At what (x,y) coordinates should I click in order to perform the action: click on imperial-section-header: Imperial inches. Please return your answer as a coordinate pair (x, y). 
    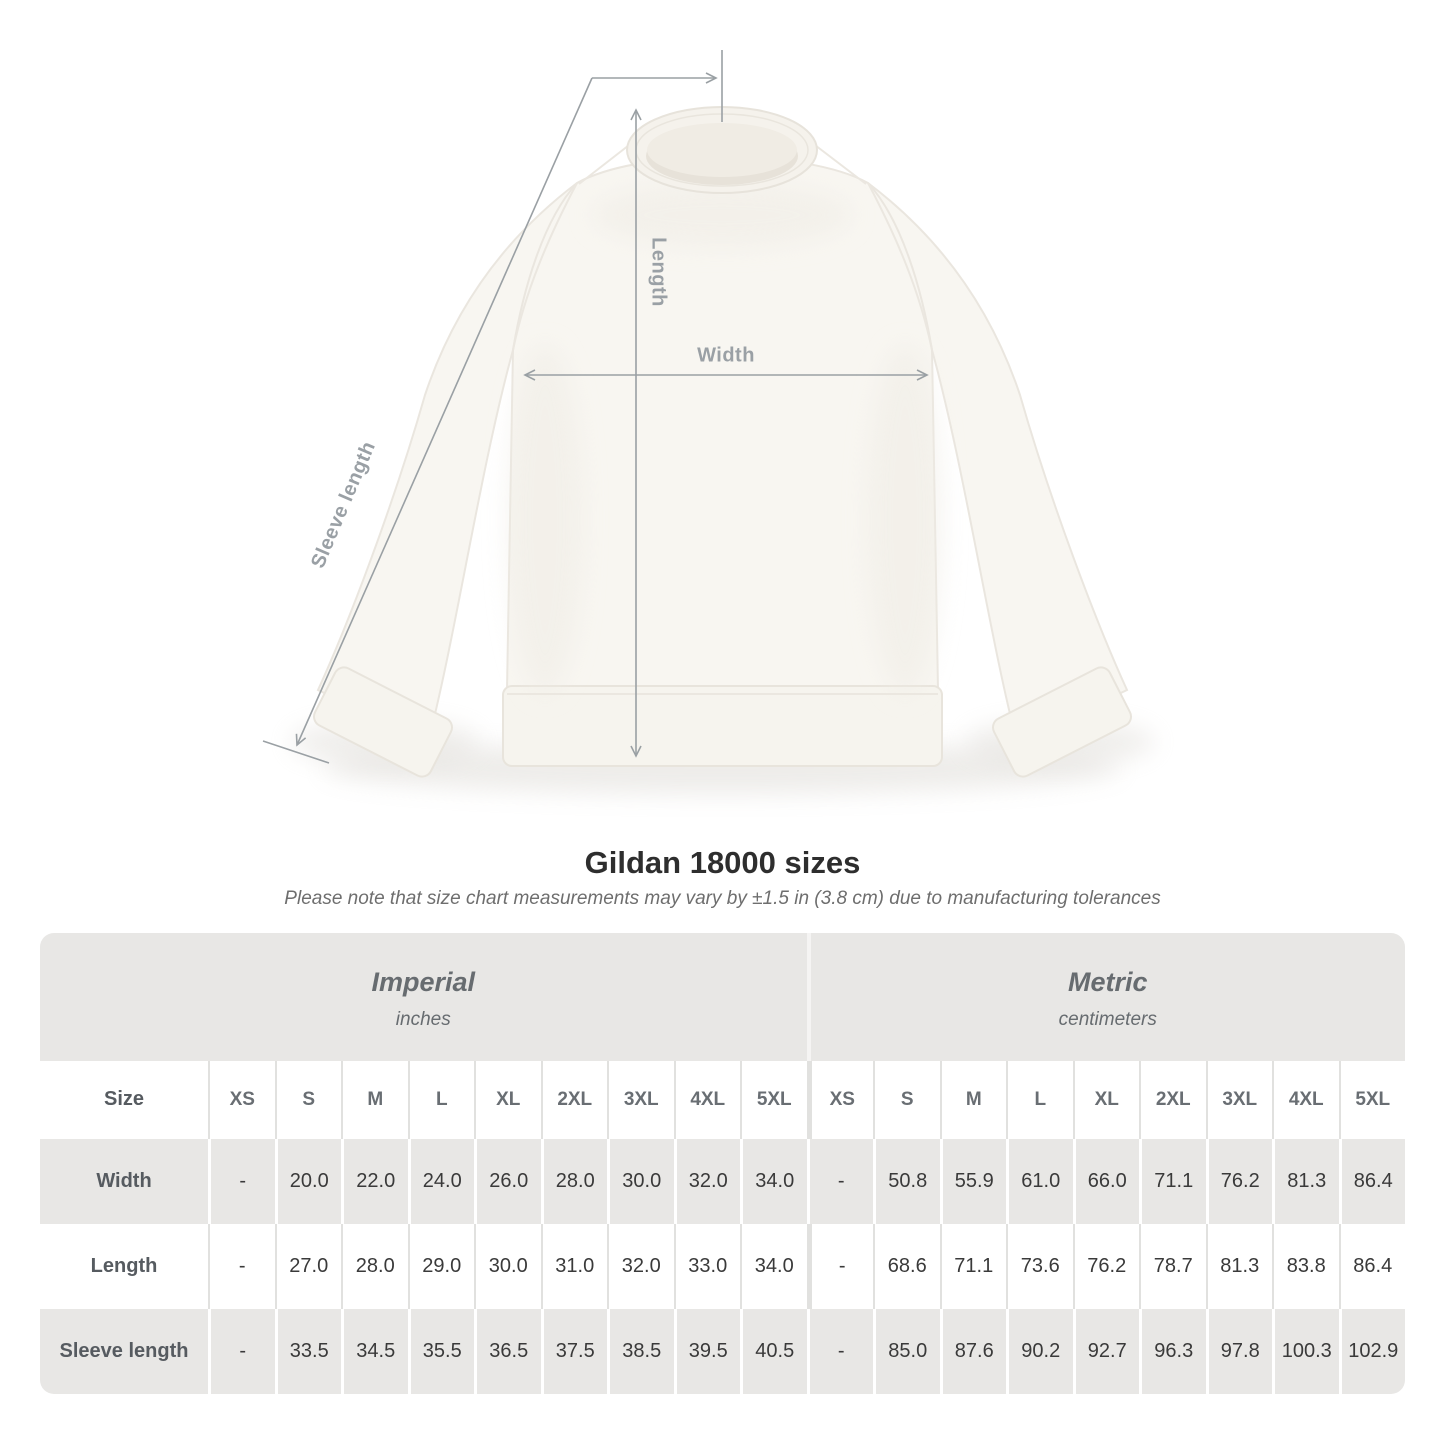
    Looking at the image, I should click on (423, 997).